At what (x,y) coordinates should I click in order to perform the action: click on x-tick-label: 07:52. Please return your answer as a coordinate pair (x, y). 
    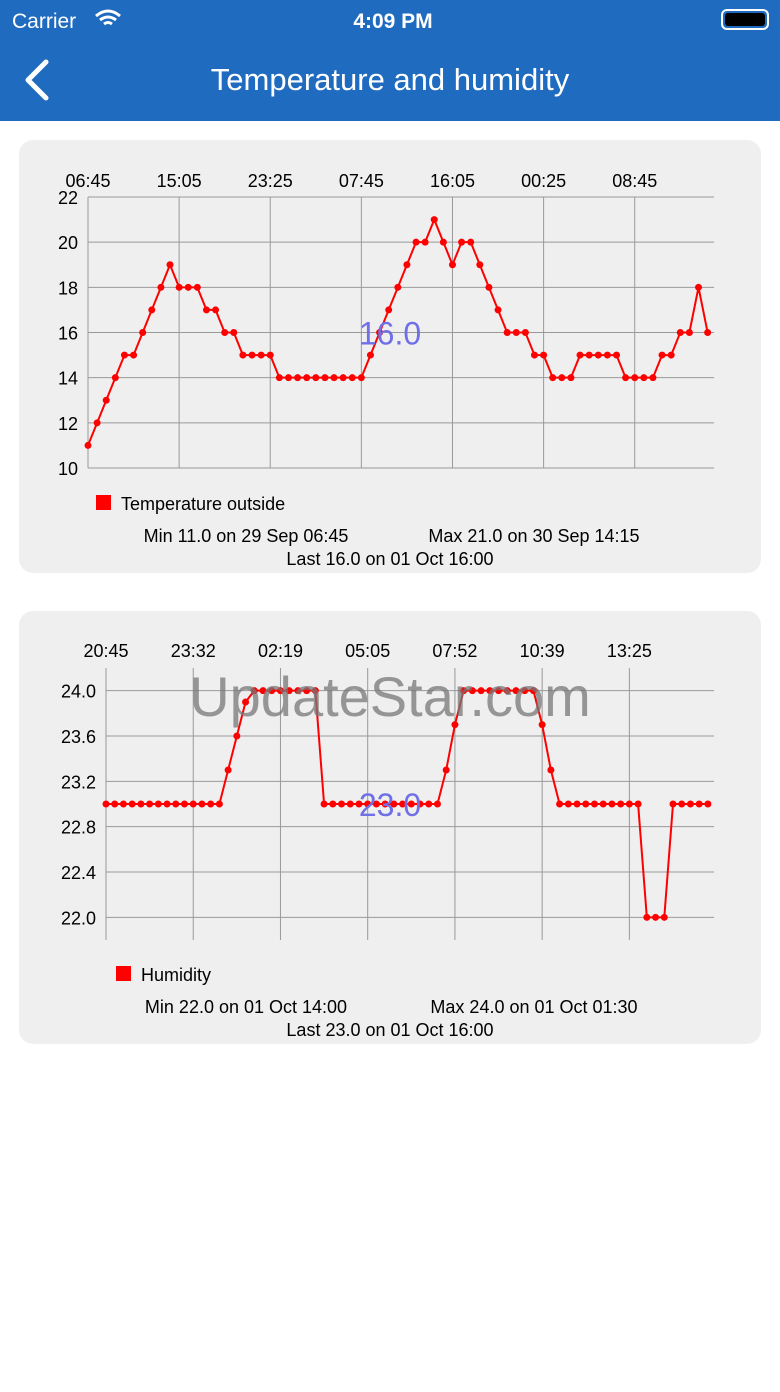
    Looking at the image, I should click on (454, 651).